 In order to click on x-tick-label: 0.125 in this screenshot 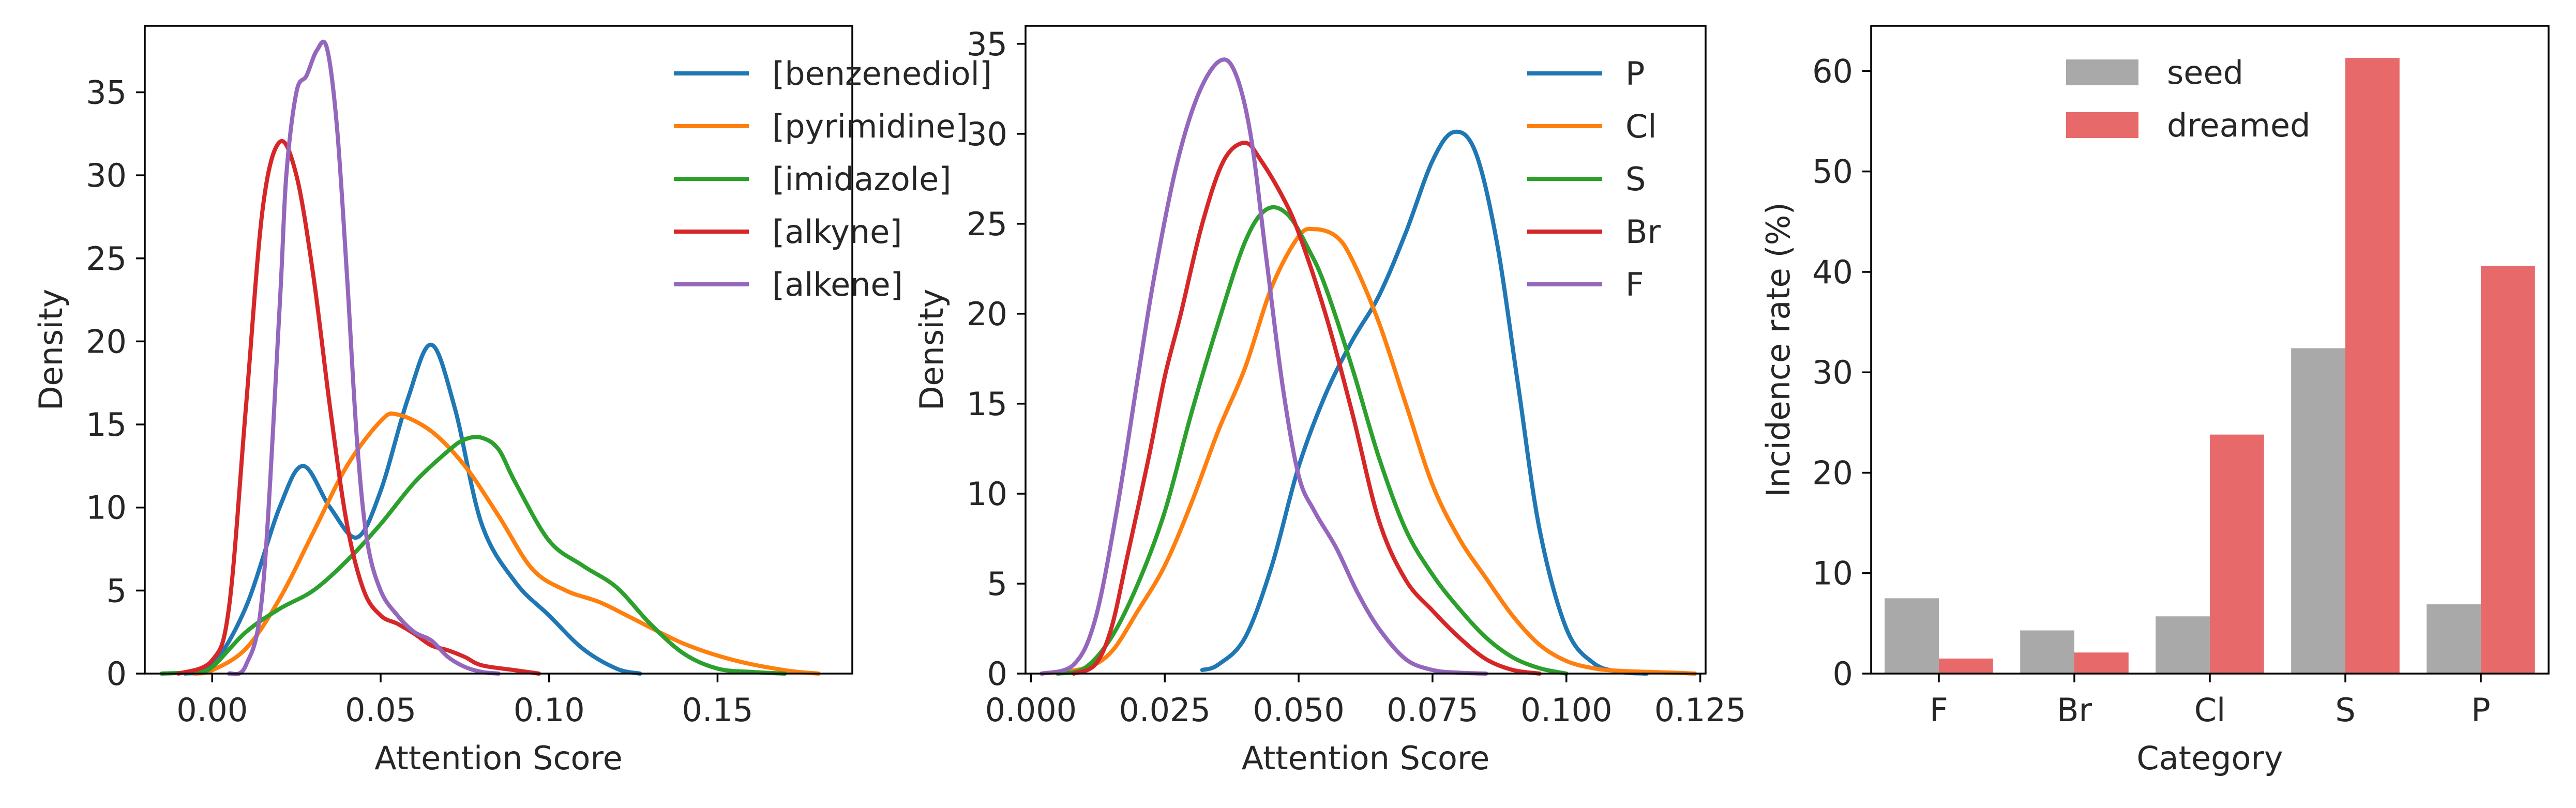, I will do `click(1700, 710)`.